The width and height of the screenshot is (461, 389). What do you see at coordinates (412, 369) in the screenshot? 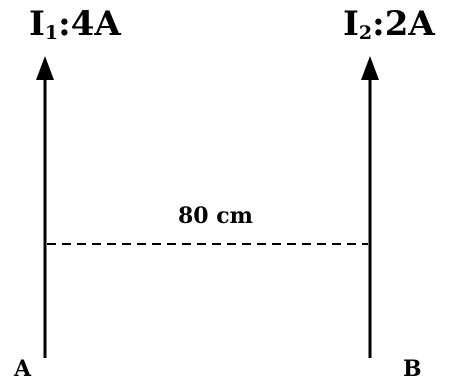
I see `point-label-b: B` at bounding box center [412, 369].